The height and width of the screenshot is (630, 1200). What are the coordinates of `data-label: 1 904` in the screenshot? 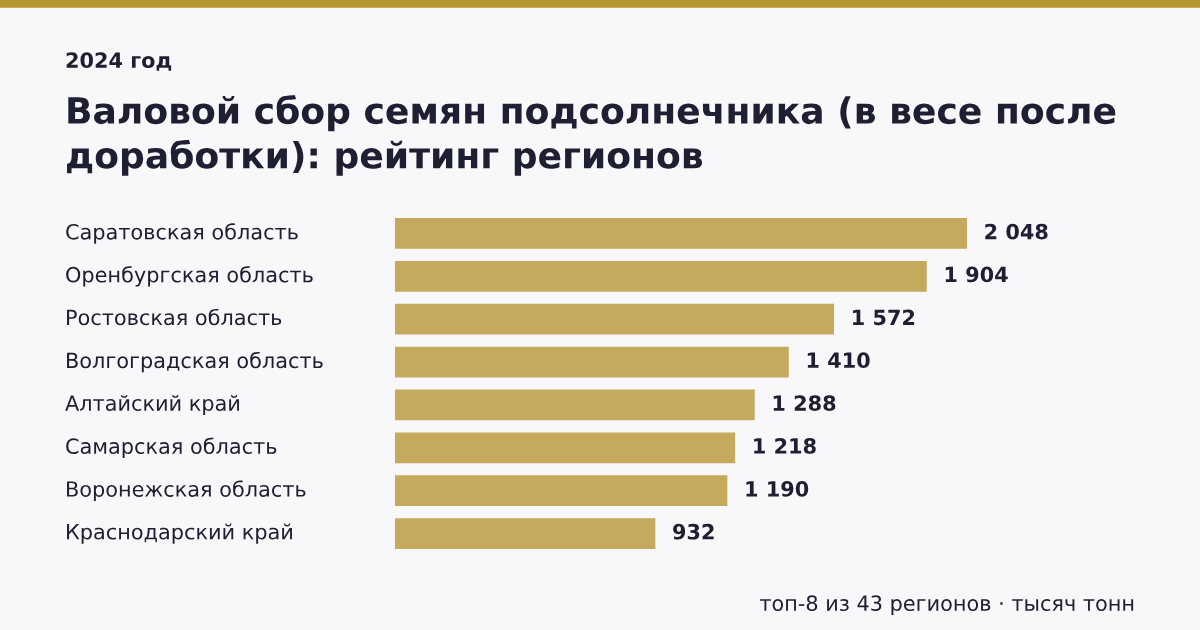 It's located at (976, 274).